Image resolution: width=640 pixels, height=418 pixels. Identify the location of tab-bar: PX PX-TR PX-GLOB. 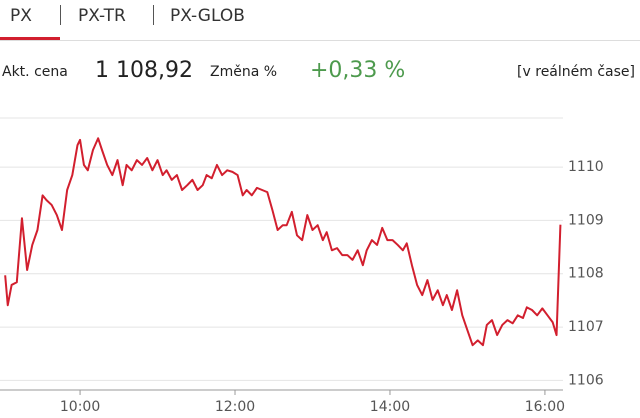
(320, 20).